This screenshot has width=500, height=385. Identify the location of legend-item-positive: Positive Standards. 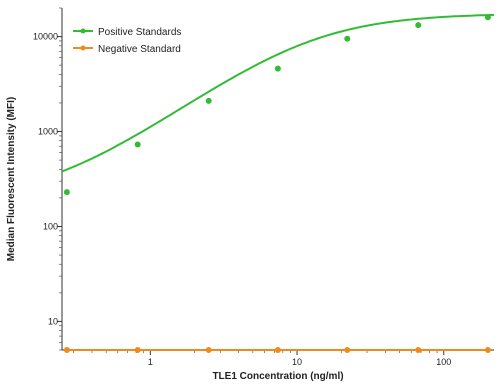
(127, 32).